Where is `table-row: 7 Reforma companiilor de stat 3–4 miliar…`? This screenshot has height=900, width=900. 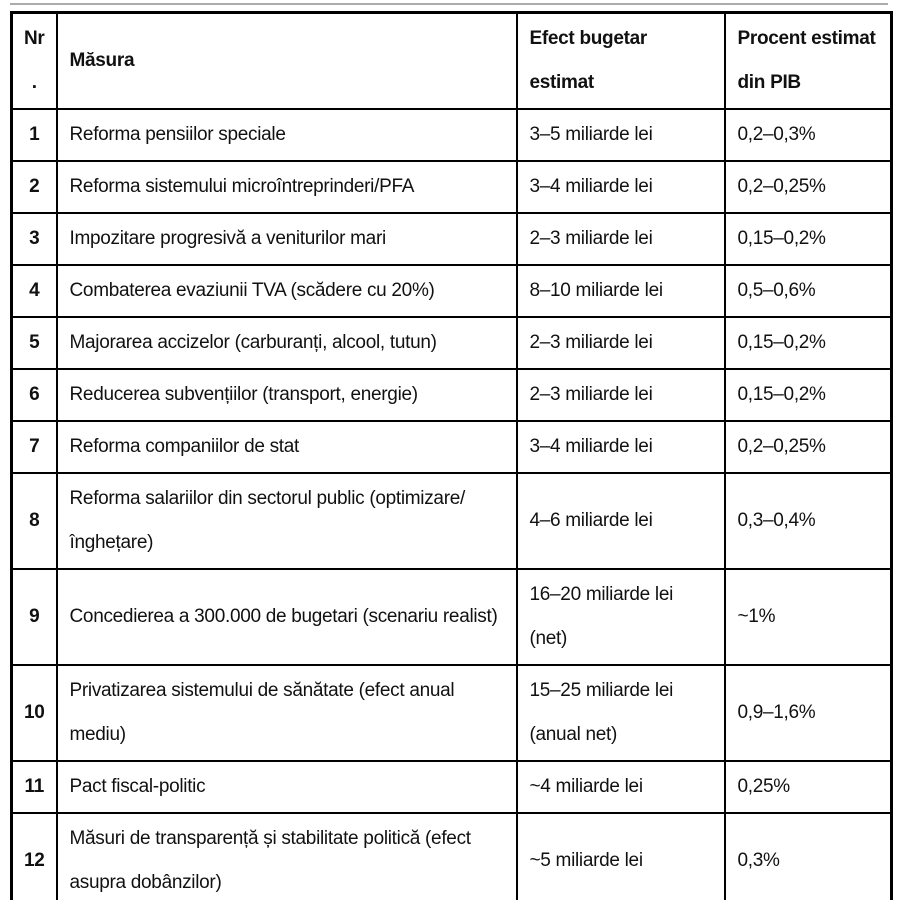 table-row: 7 Reforma companiilor de stat 3–4 miliar… is located at coordinates (451, 447).